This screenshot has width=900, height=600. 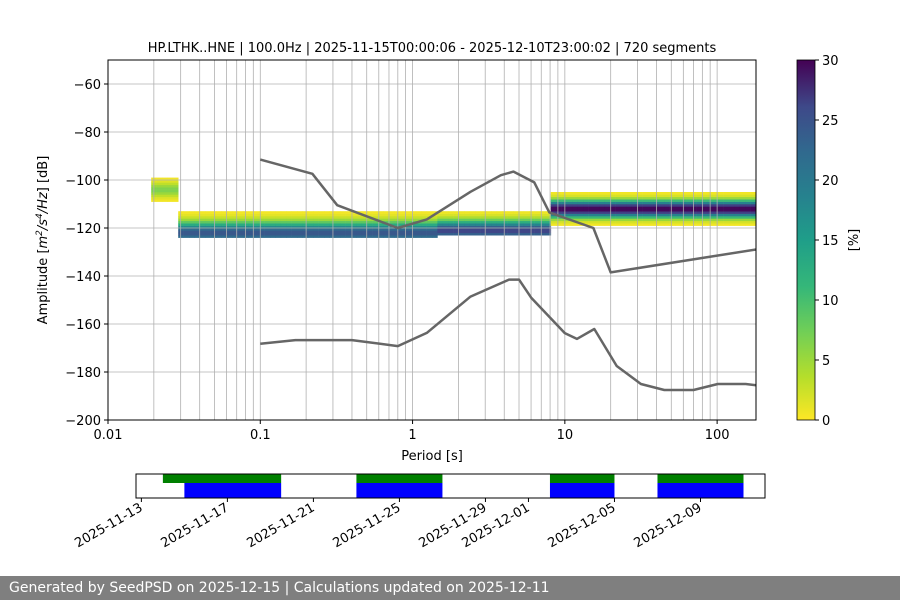 I want to click on colorbar-ticks: 0 5 10 15 20 25 30, so click(x=827, y=241).